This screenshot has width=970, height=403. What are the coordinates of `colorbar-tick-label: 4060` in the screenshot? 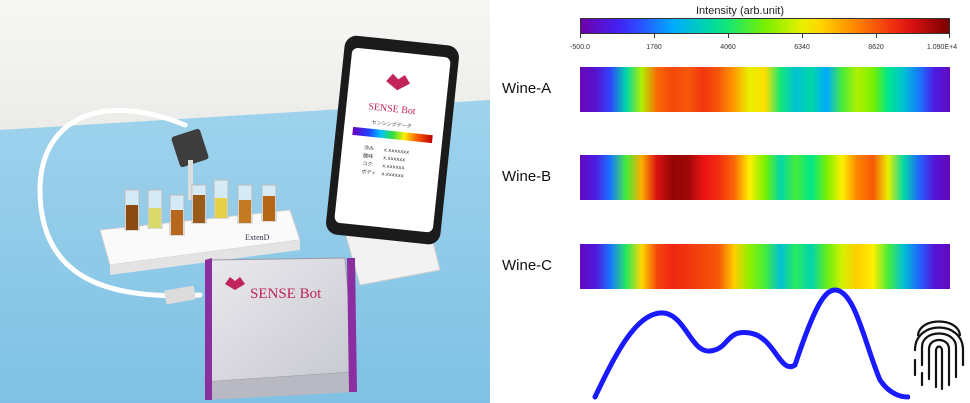 It's located at (728, 47).